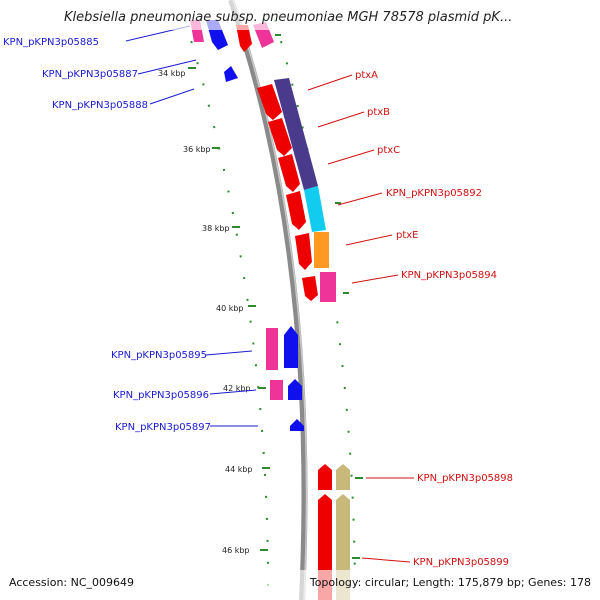 This screenshot has width=600, height=600. I want to click on tick-label: 40 kbp, so click(230, 308).